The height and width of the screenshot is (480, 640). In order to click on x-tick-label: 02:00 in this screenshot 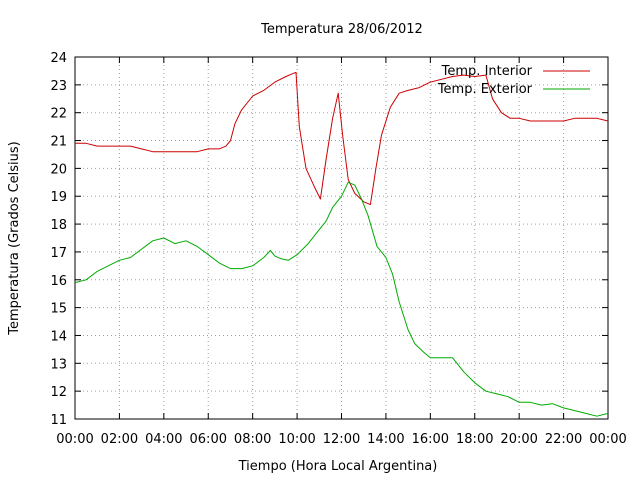, I will do `click(119, 439)`.